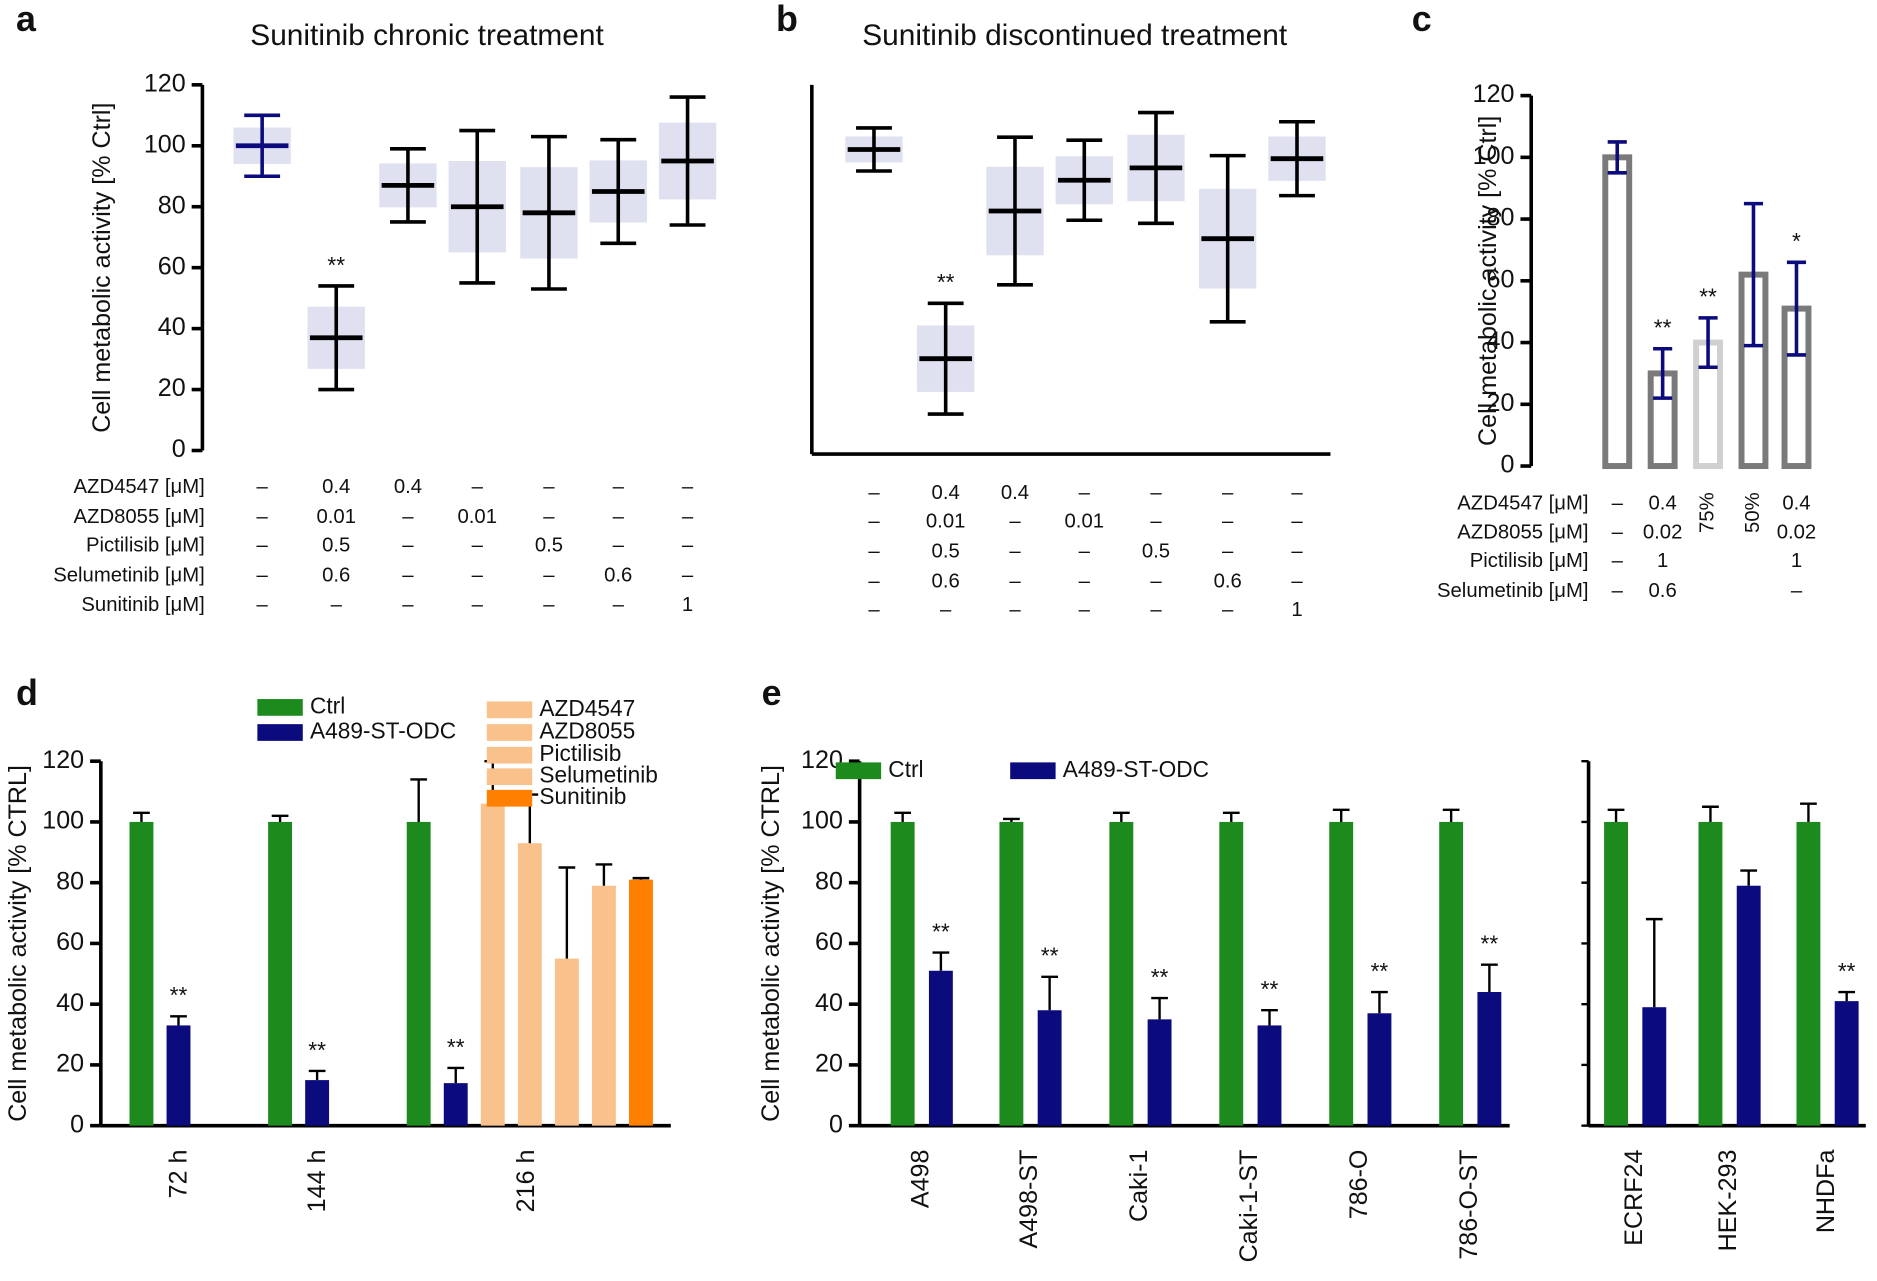 The image size is (1877, 1281). I want to click on x-tick-label: Caki-1, so click(1139, 1186).